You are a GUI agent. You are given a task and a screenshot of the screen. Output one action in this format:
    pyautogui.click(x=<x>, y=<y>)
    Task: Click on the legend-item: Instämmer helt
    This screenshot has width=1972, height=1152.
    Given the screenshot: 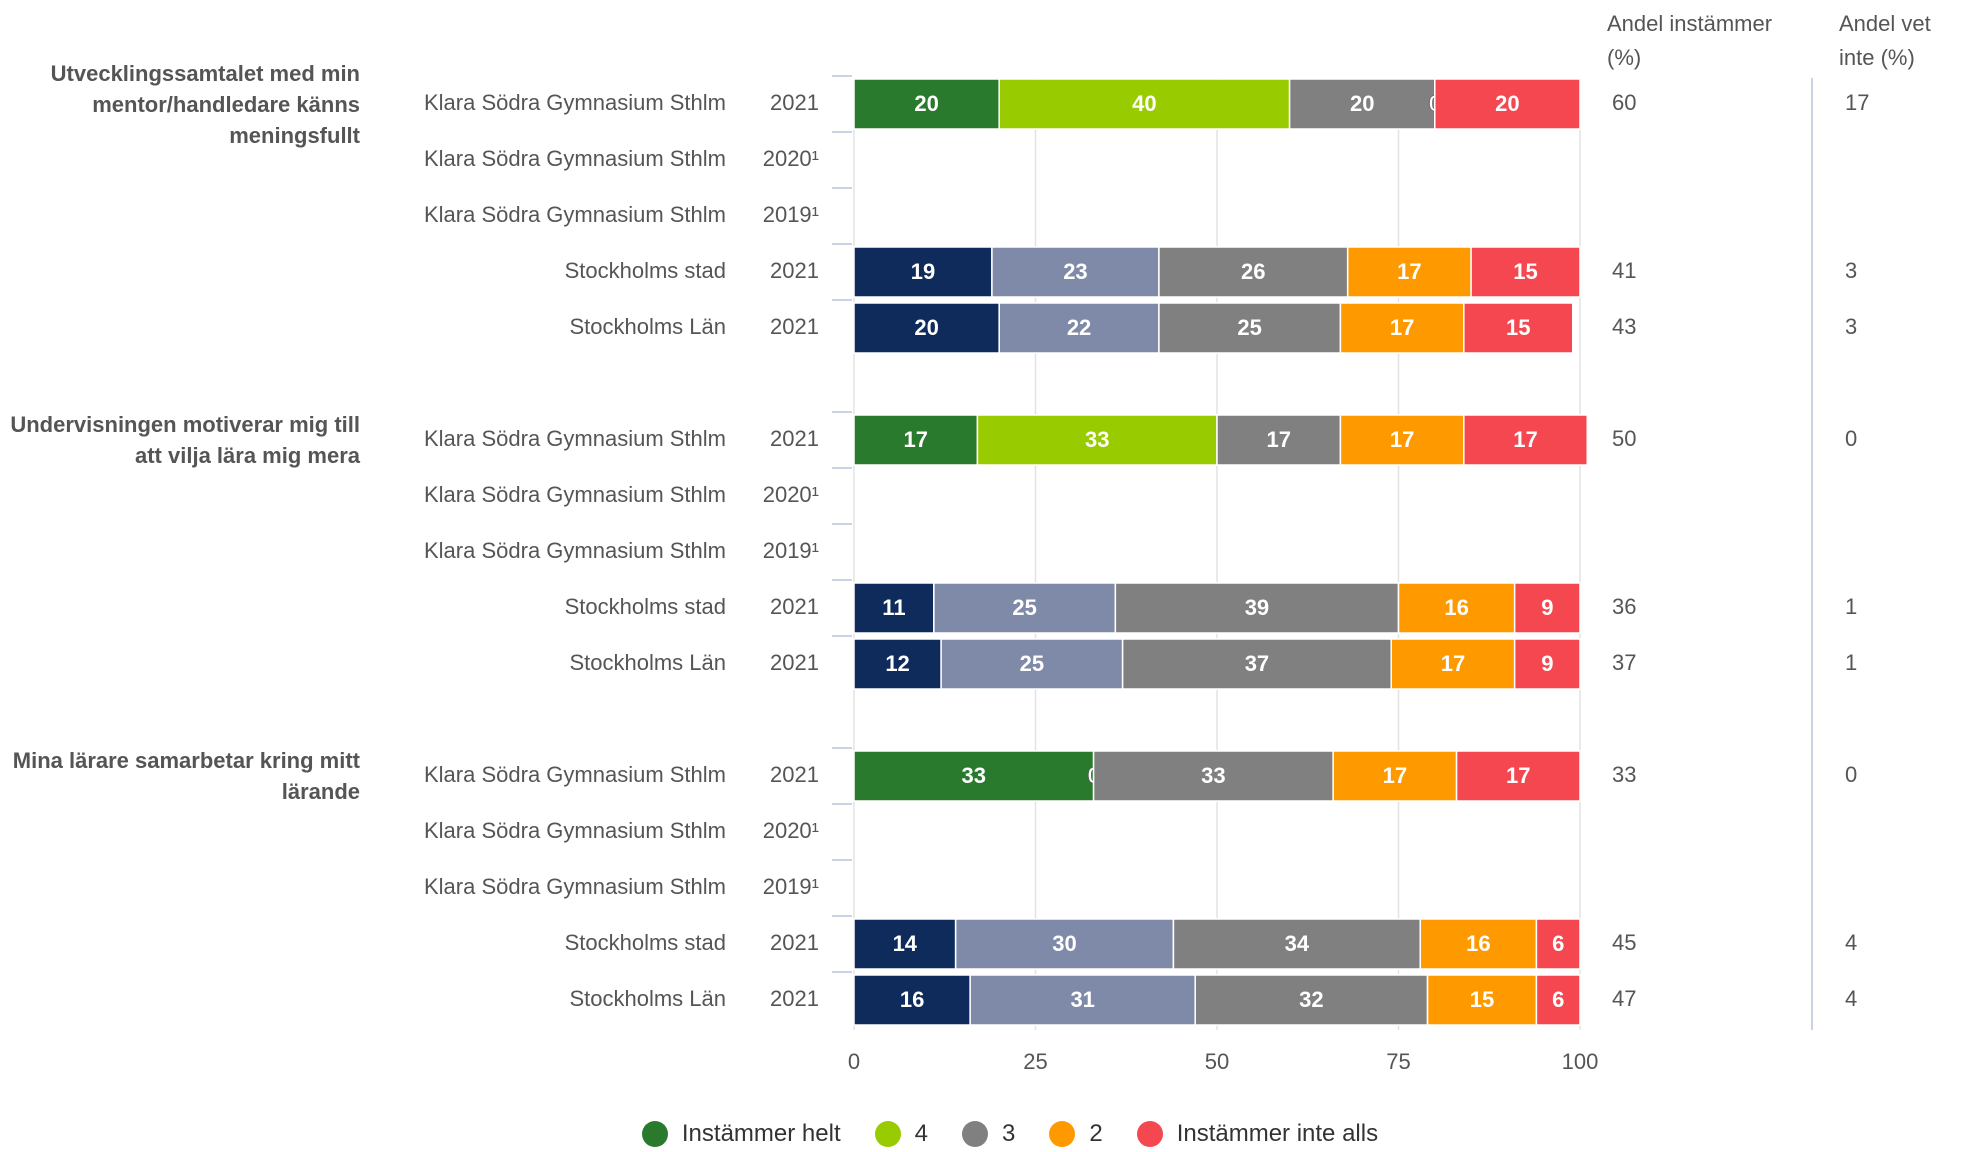 What is the action you would take?
    pyautogui.click(x=741, y=1134)
    